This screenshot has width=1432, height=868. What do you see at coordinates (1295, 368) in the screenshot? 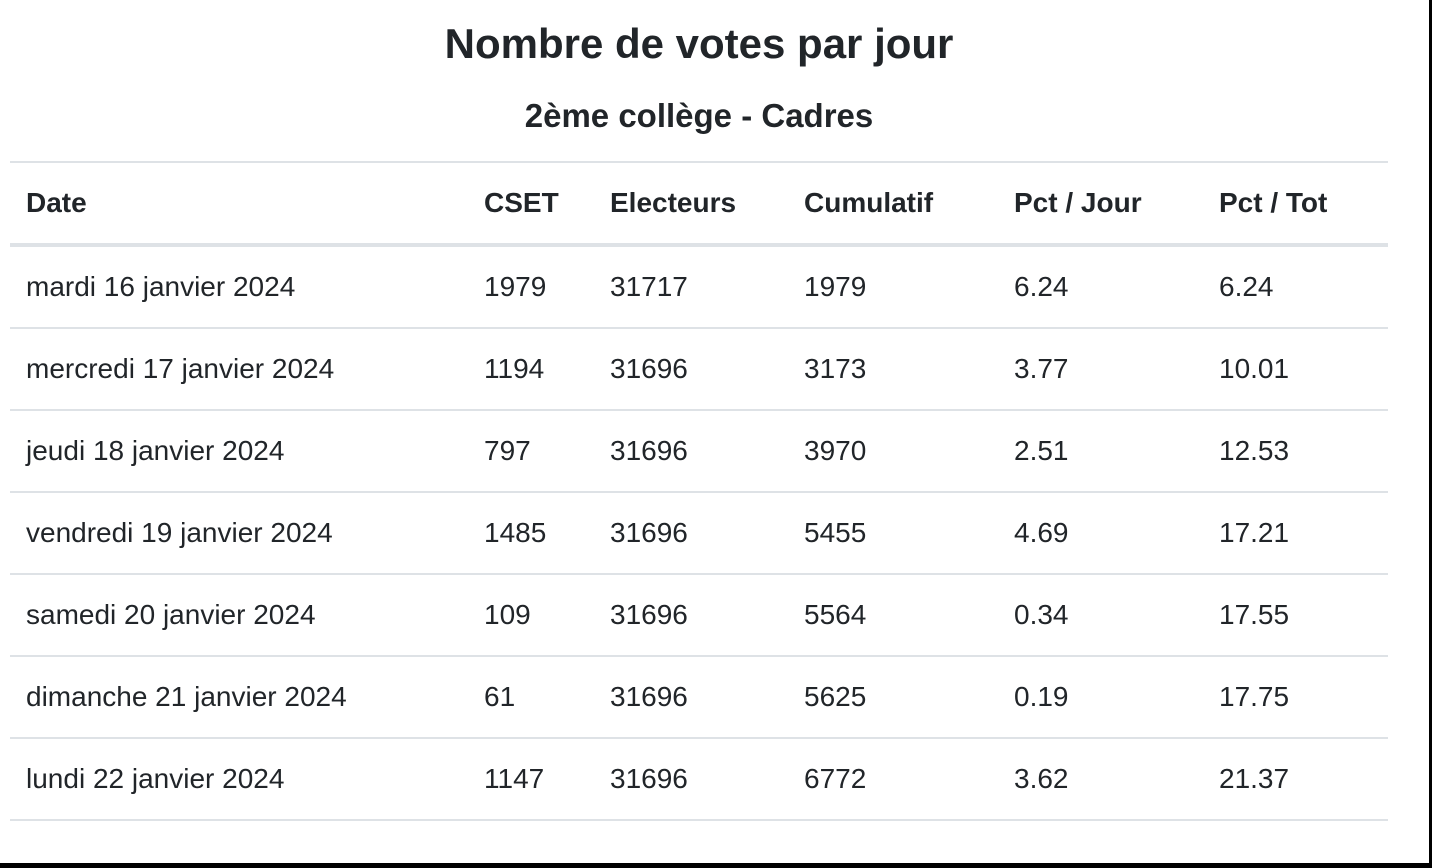
I see `cell-pct-tot: 10.01` at bounding box center [1295, 368].